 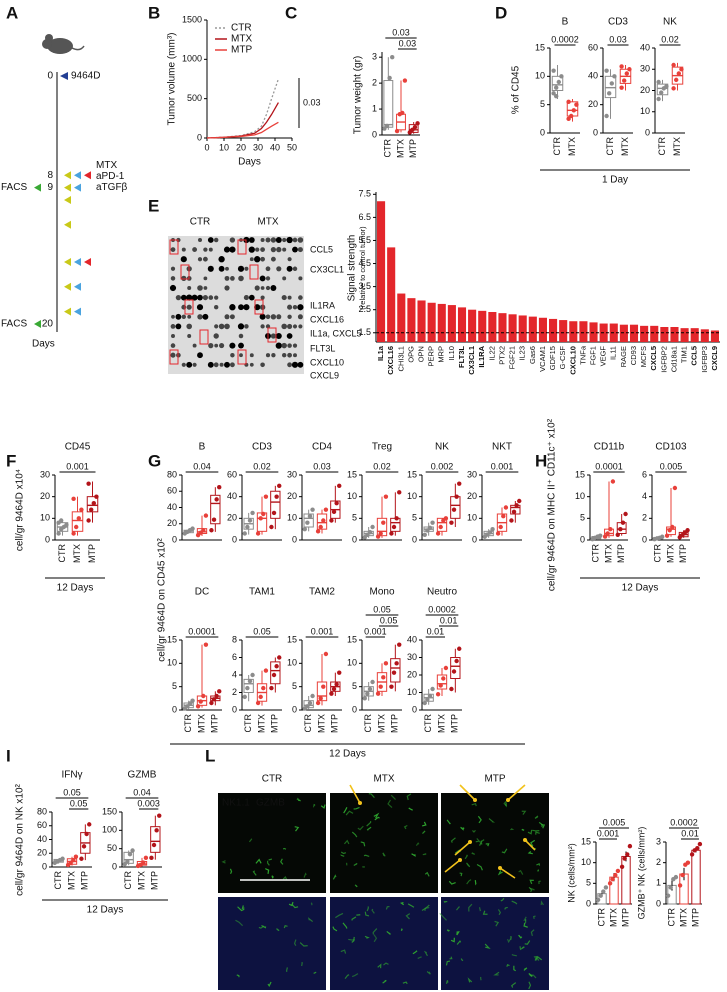 I want to click on x-tick-label: Gas6, so click(x=532, y=355).